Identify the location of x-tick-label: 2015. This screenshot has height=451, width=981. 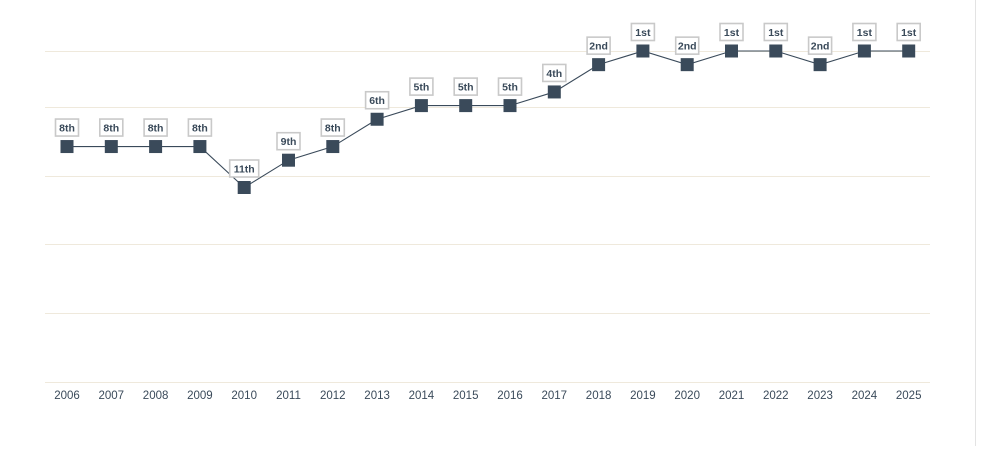
(466, 396).